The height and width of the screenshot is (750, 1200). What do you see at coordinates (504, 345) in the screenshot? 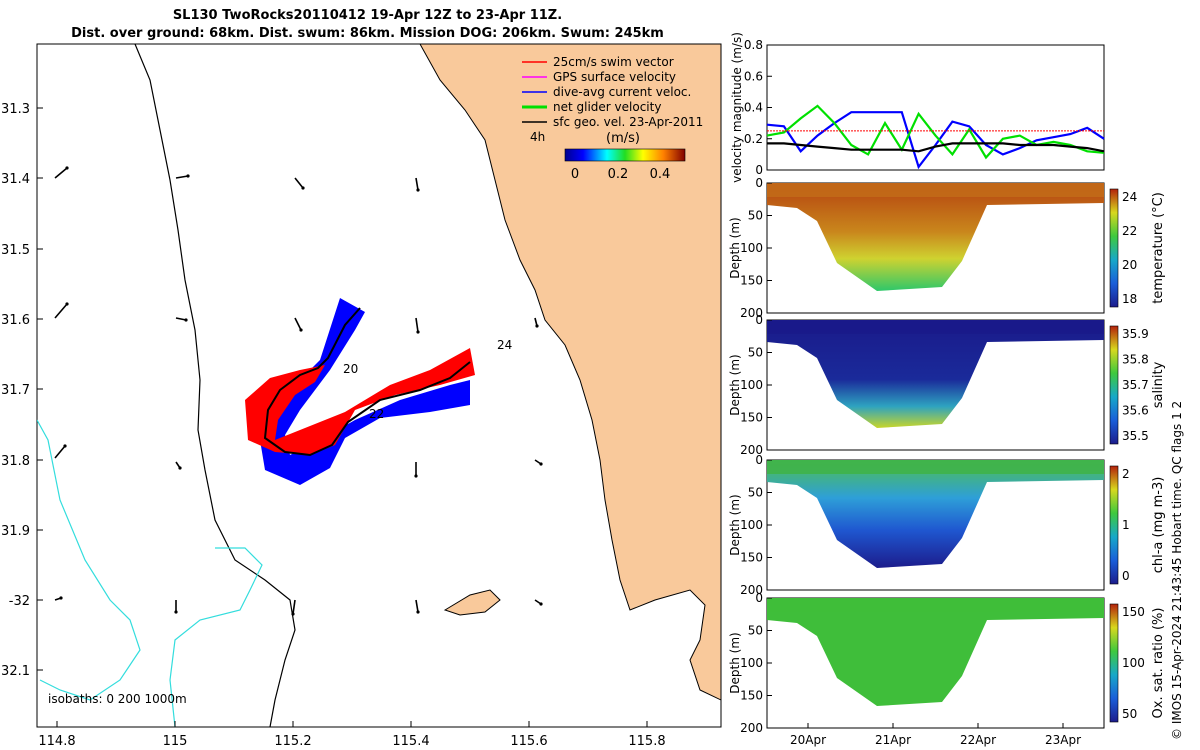
I see `day-label-24: 24` at bounding box center [504, 345].